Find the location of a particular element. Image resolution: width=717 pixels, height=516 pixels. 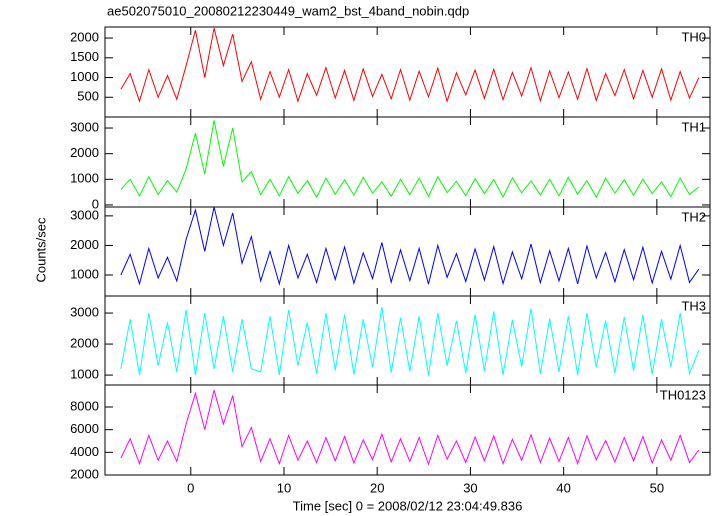

x-tick-label: 30 is located at coordinates (470, 487).